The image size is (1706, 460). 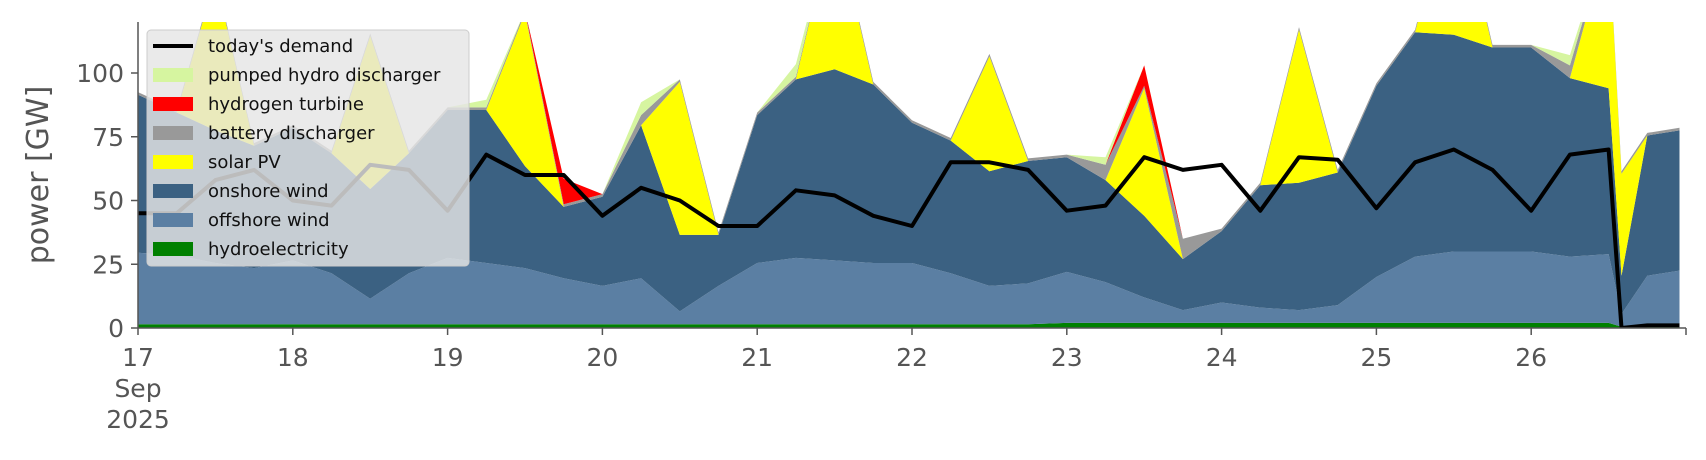 I want to click on x-tick-label: 17, so click(x=138, y=357).